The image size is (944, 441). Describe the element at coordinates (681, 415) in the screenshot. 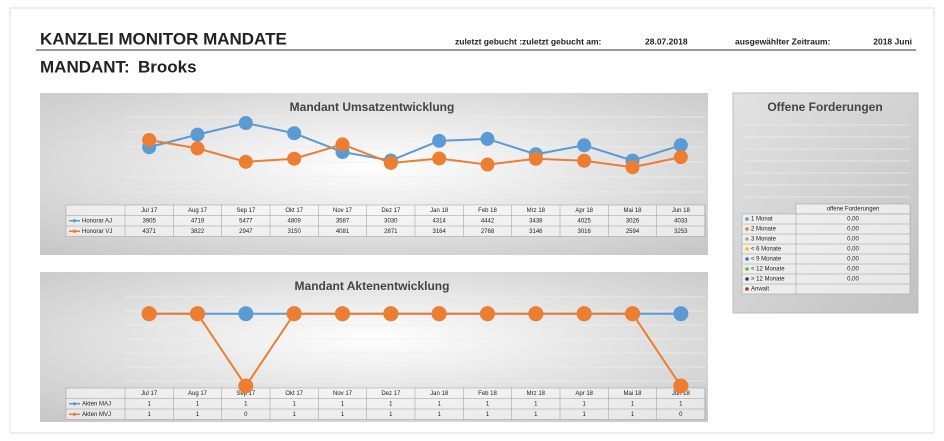

I see `table-value: 0` at that location.